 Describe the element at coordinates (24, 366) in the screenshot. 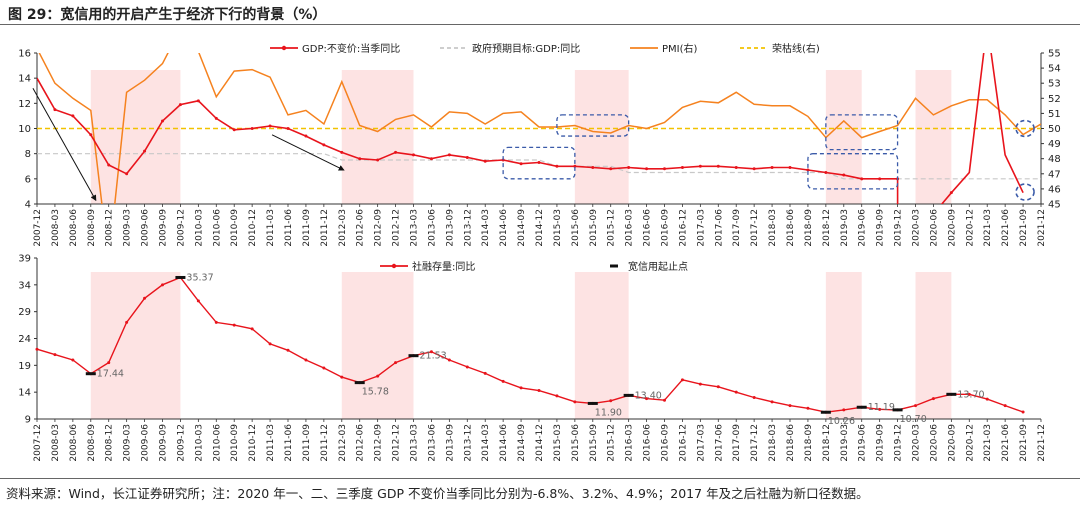

I see `chart2-left-tick-label: 19` at that location.